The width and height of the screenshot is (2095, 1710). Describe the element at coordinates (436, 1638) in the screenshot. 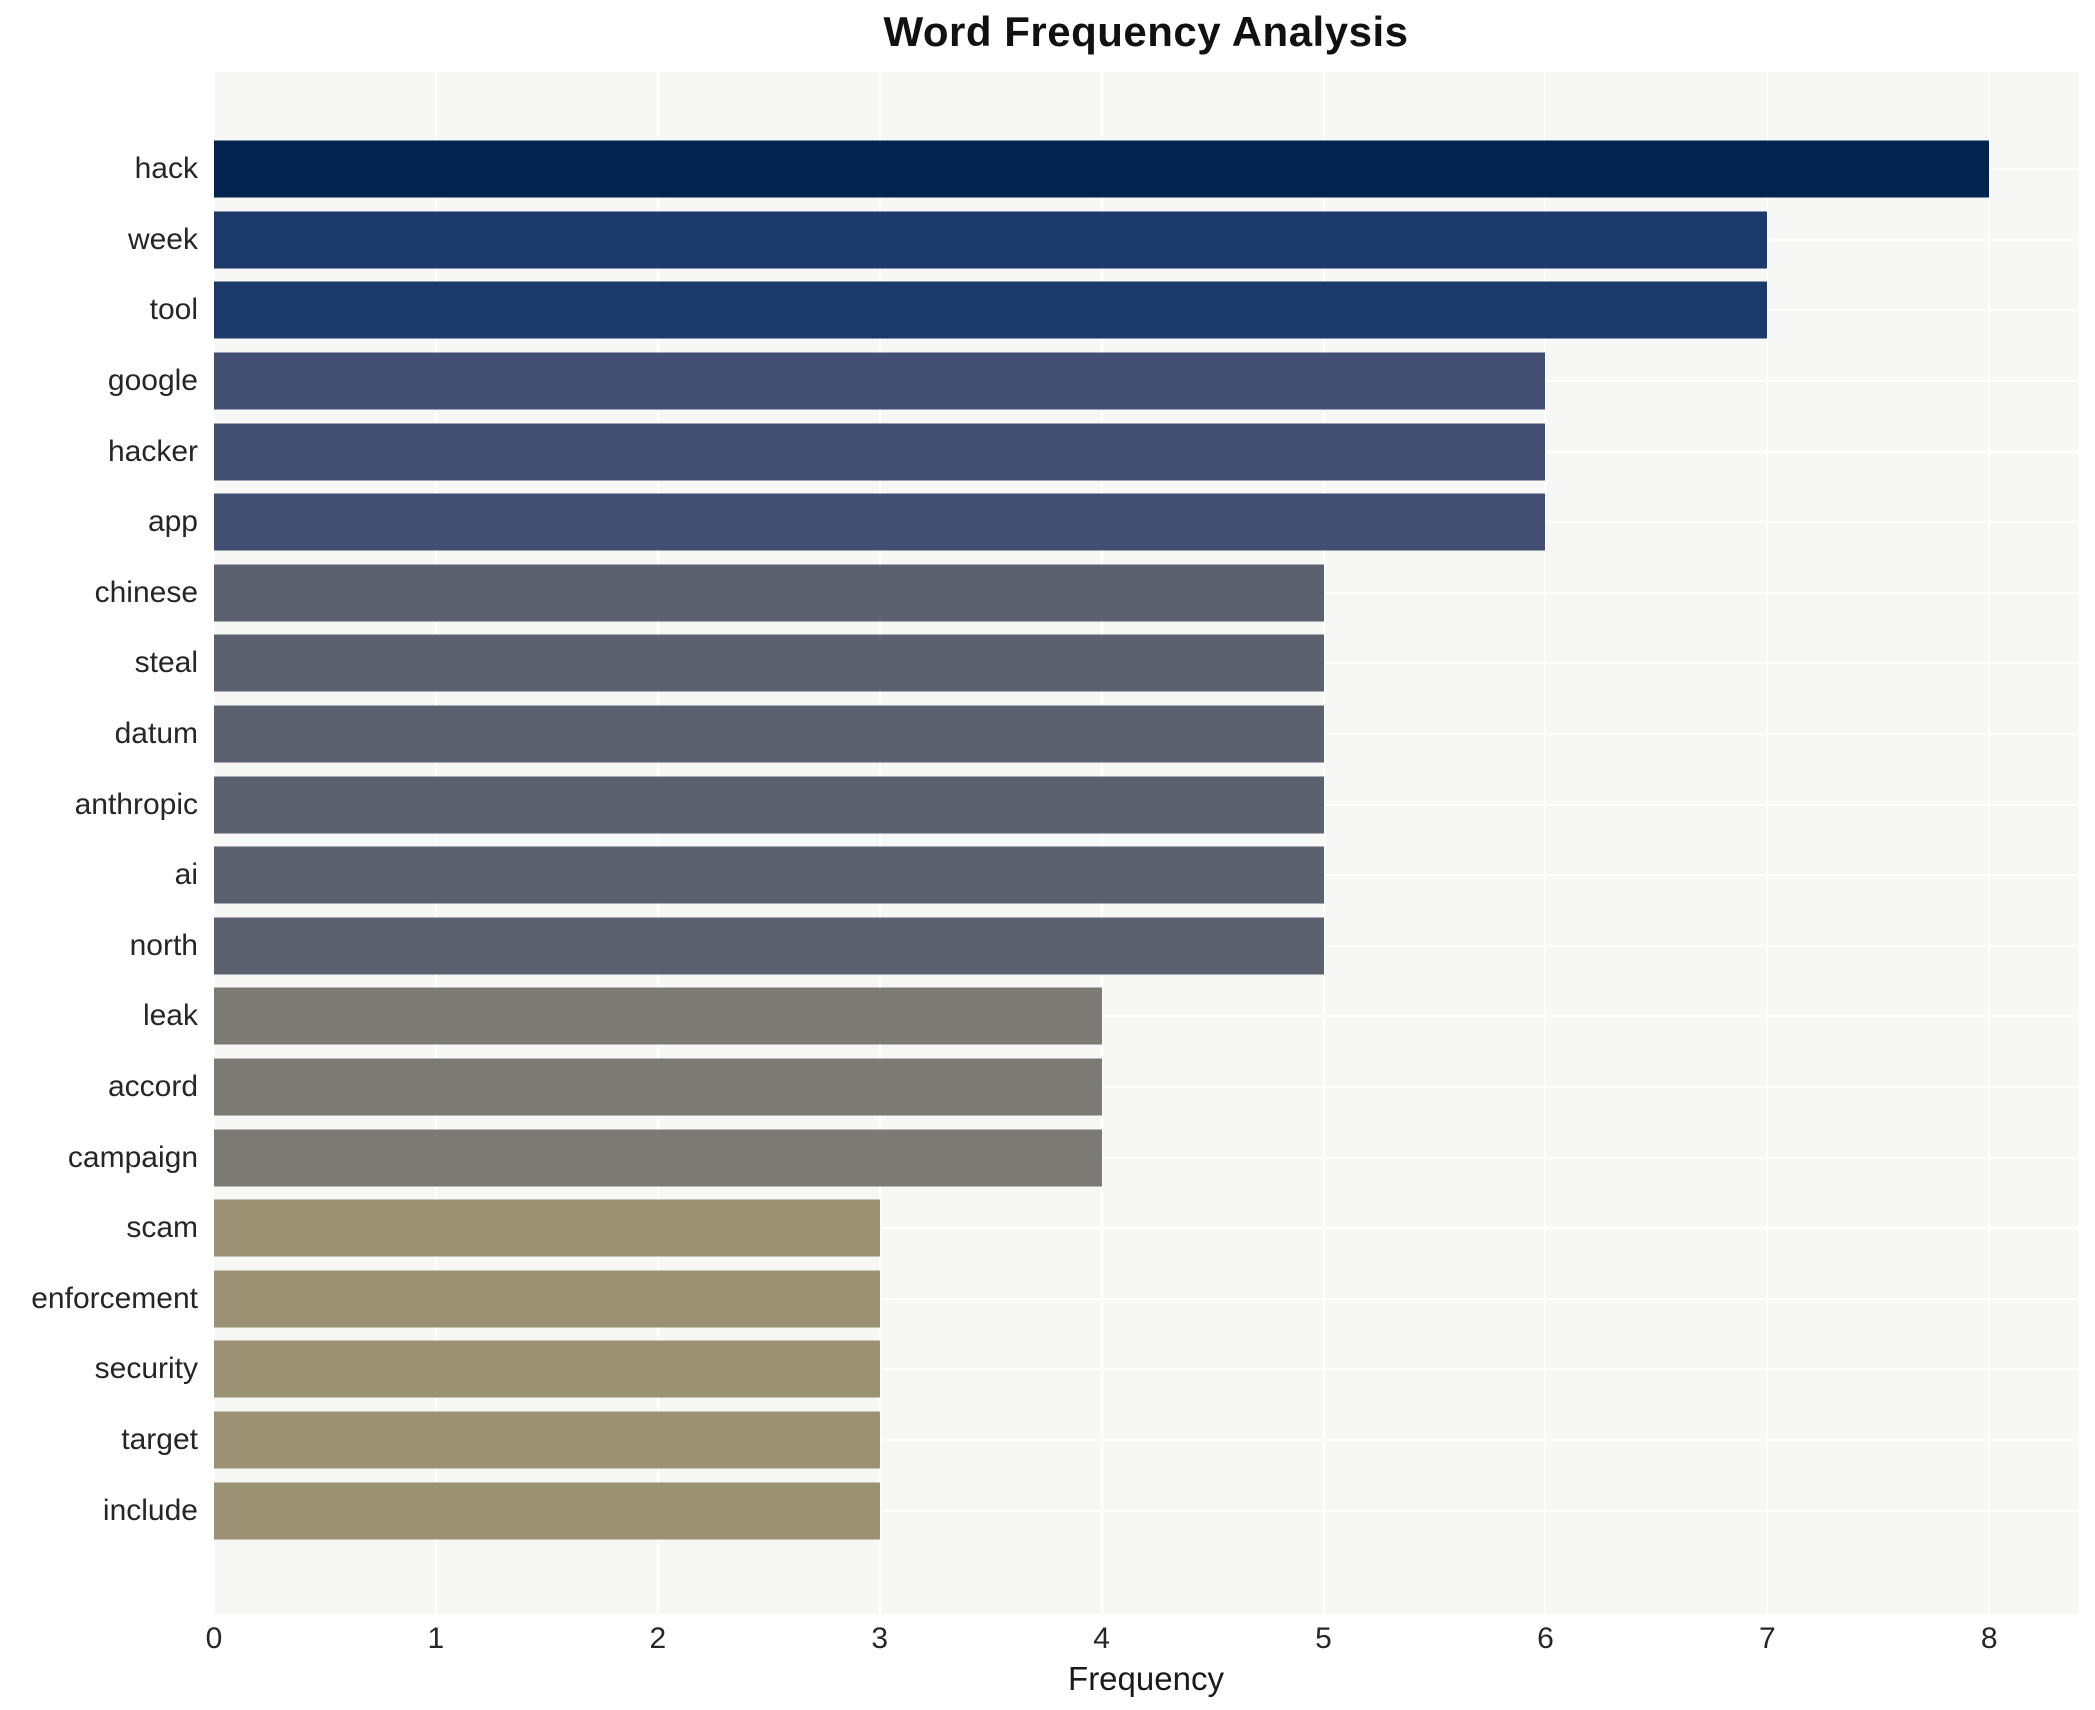

I see `x-tick-1: 1` at that location.